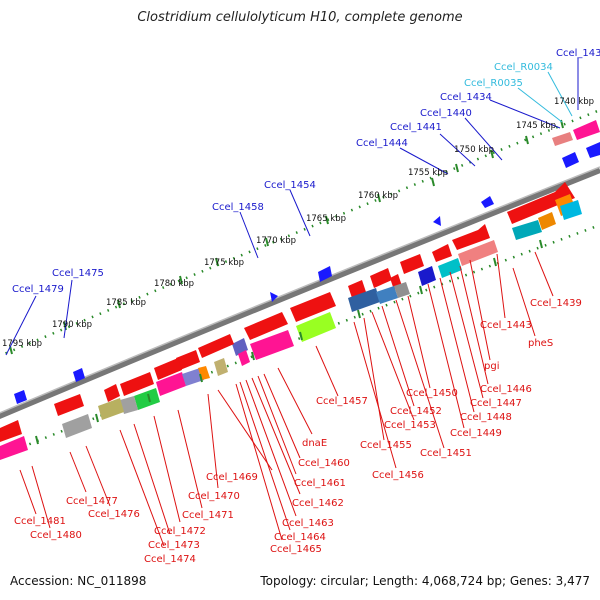  What do you see at coordinates (92, 501) in the screenshot?
I see `minus_strand_labels-label: Ccel_1477` at bounding box center [92, 501].